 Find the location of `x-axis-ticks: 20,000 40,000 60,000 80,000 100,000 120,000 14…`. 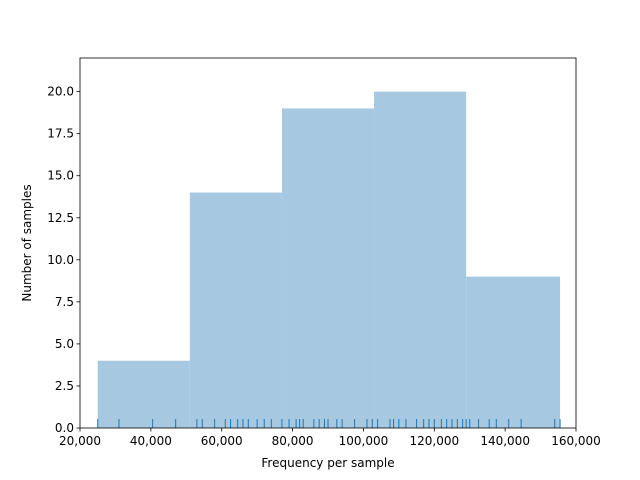

x-axis-ticks: 20,000 40,000 60,000 80,000 100,000 120,000 14… is located at coordinates (330, 438).